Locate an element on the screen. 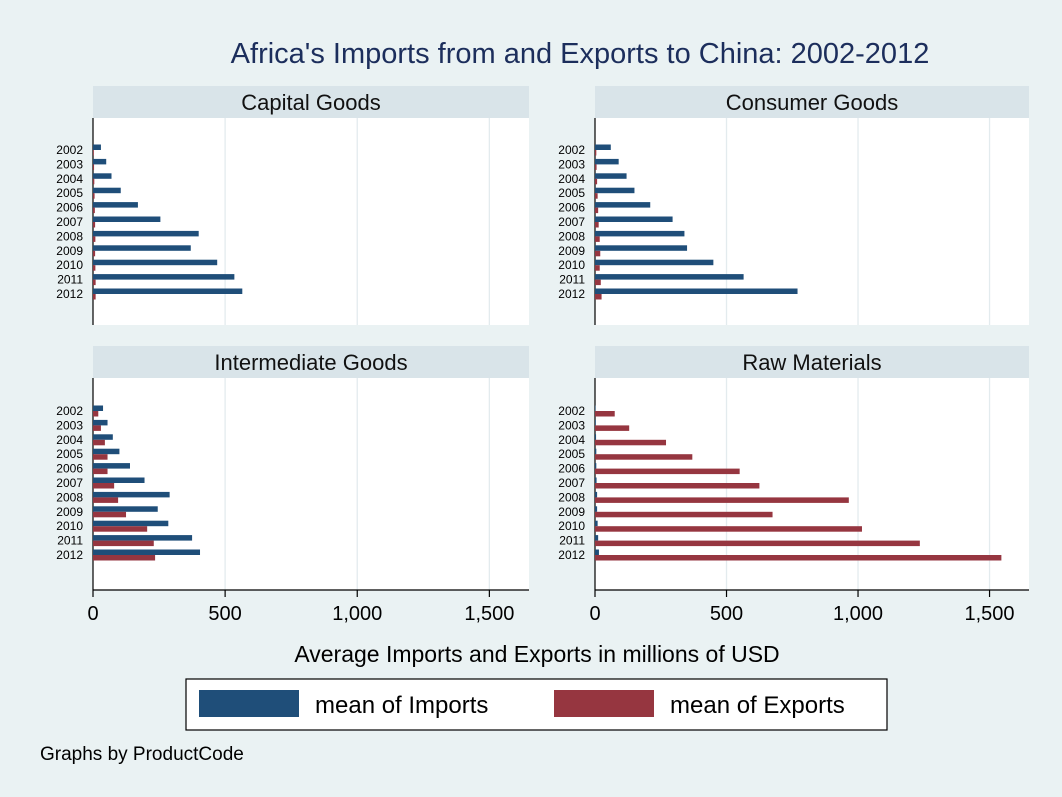 This screenshot has height=797, width=1062. legend-swatch-imports is located at coordinates (249, 703).